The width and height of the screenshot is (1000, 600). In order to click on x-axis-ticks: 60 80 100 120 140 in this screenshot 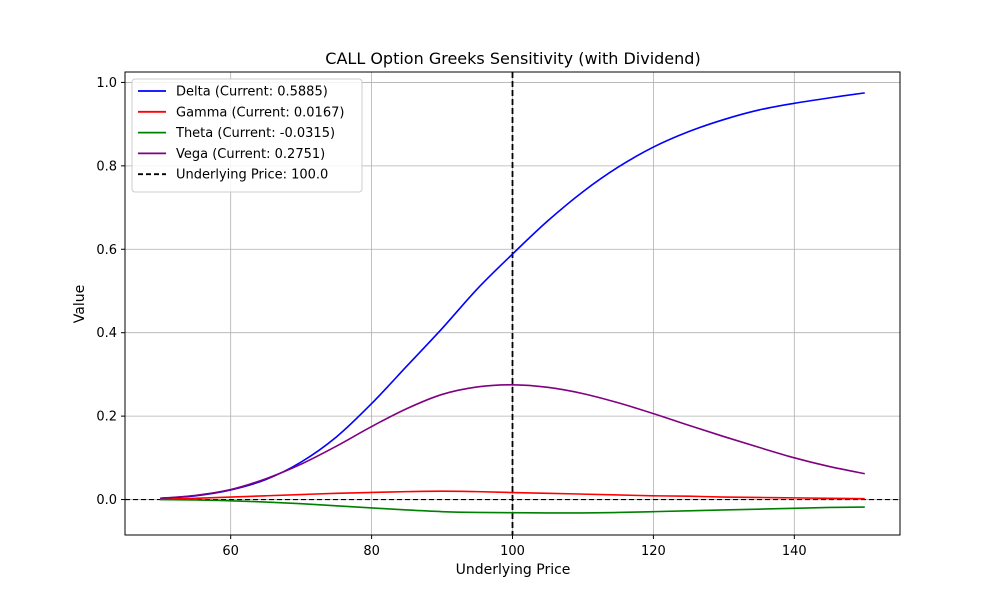, I will do `click(514, 547)`.